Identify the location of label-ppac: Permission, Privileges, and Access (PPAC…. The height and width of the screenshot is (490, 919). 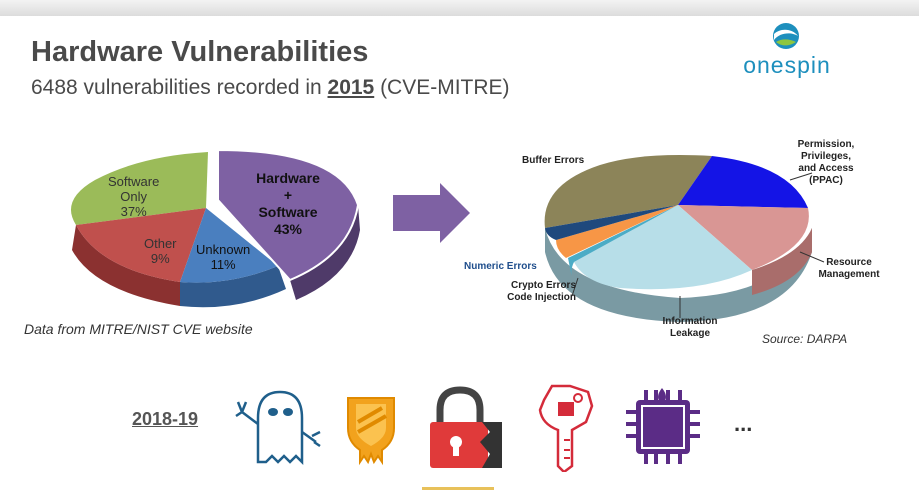
(826, 163).